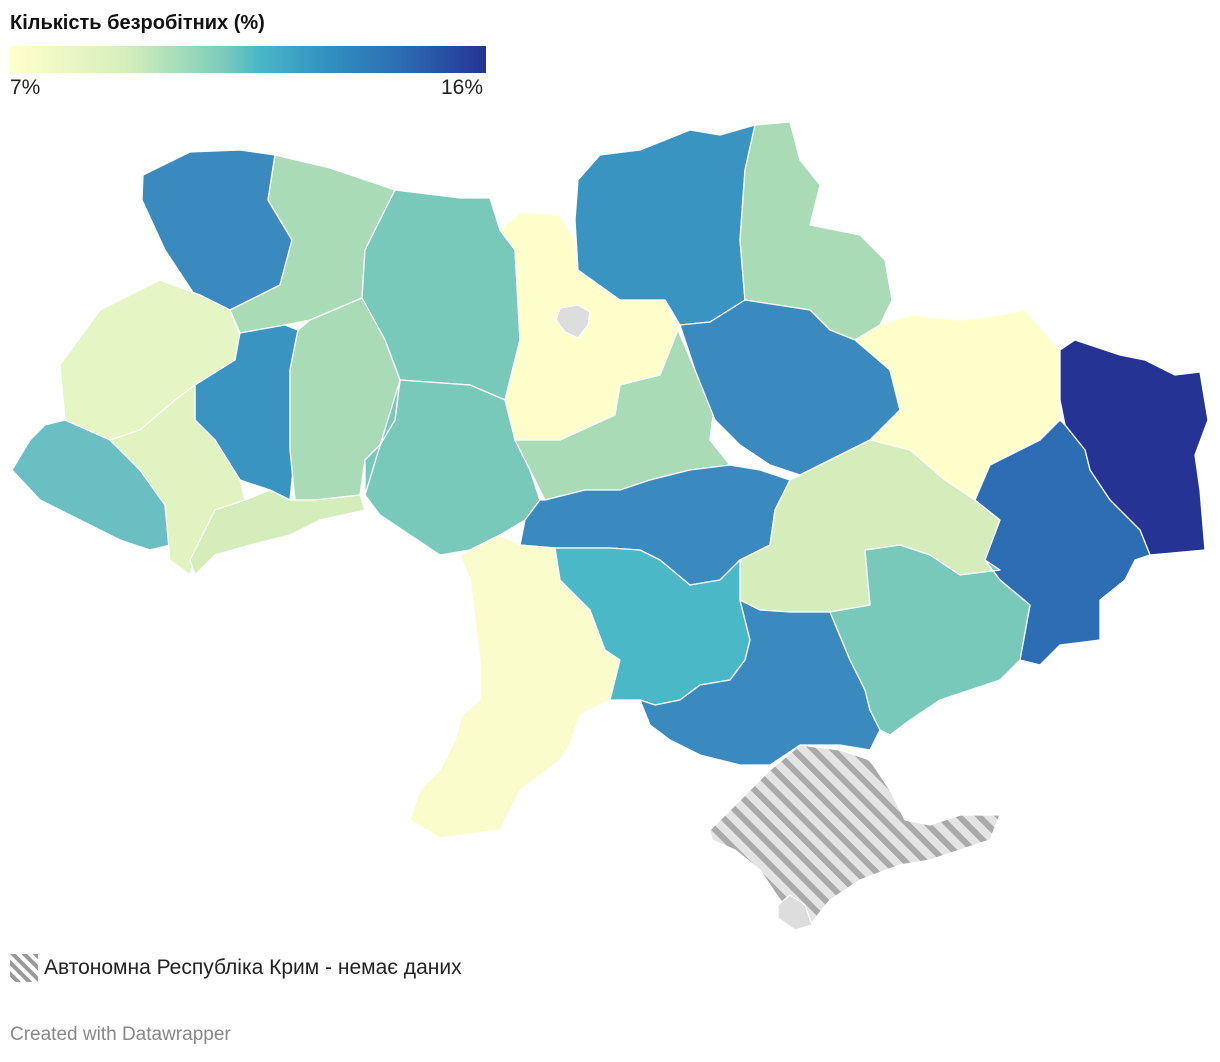  What do you see at coordinates (253, 967) in the screenshot?
I see `no-data-label: Автономна Республіка Крим - немає даних` at bounding box center [253, 967].